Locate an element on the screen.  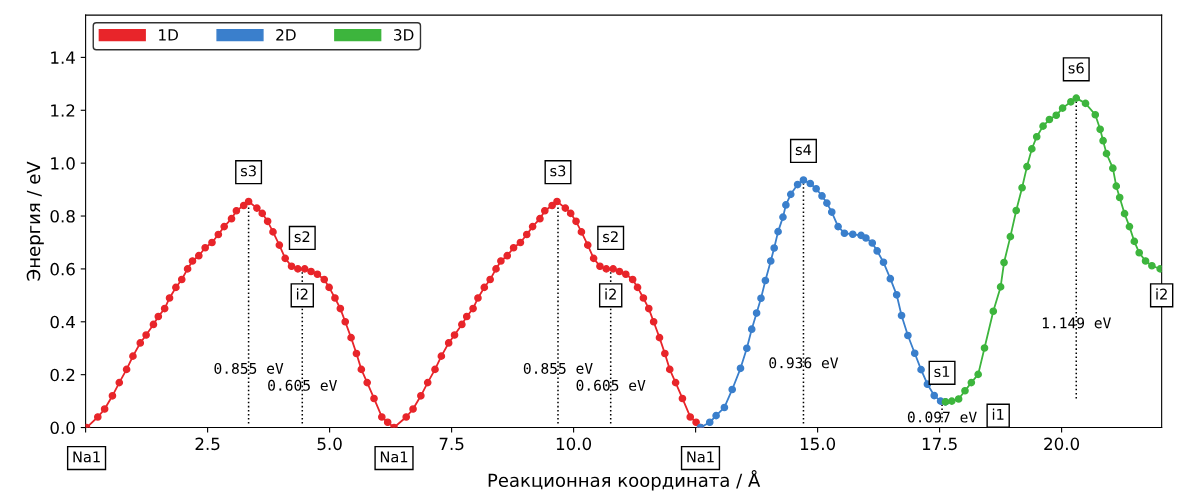
annotation: 0.936 eV is located at coordinates (804, 363).